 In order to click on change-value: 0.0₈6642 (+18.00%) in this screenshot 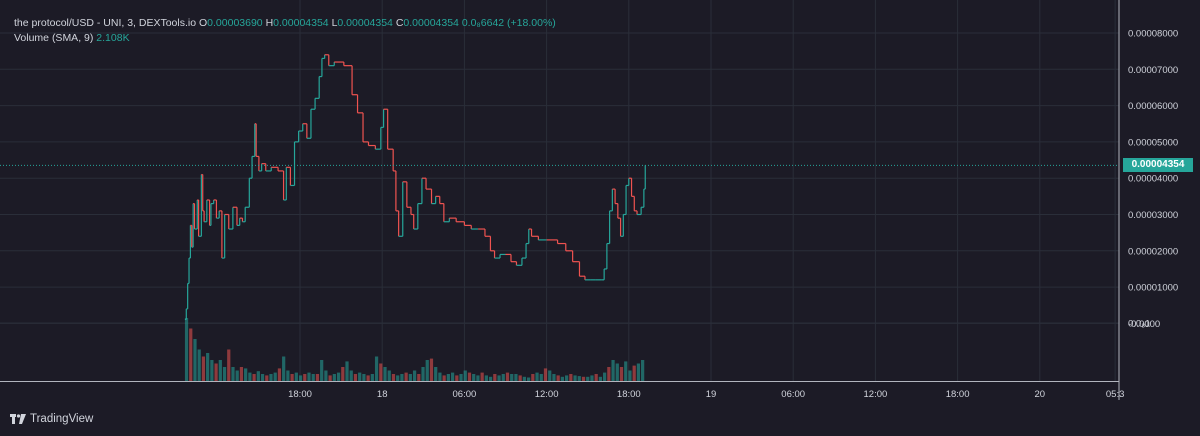, I will do `click(508, 23)`.